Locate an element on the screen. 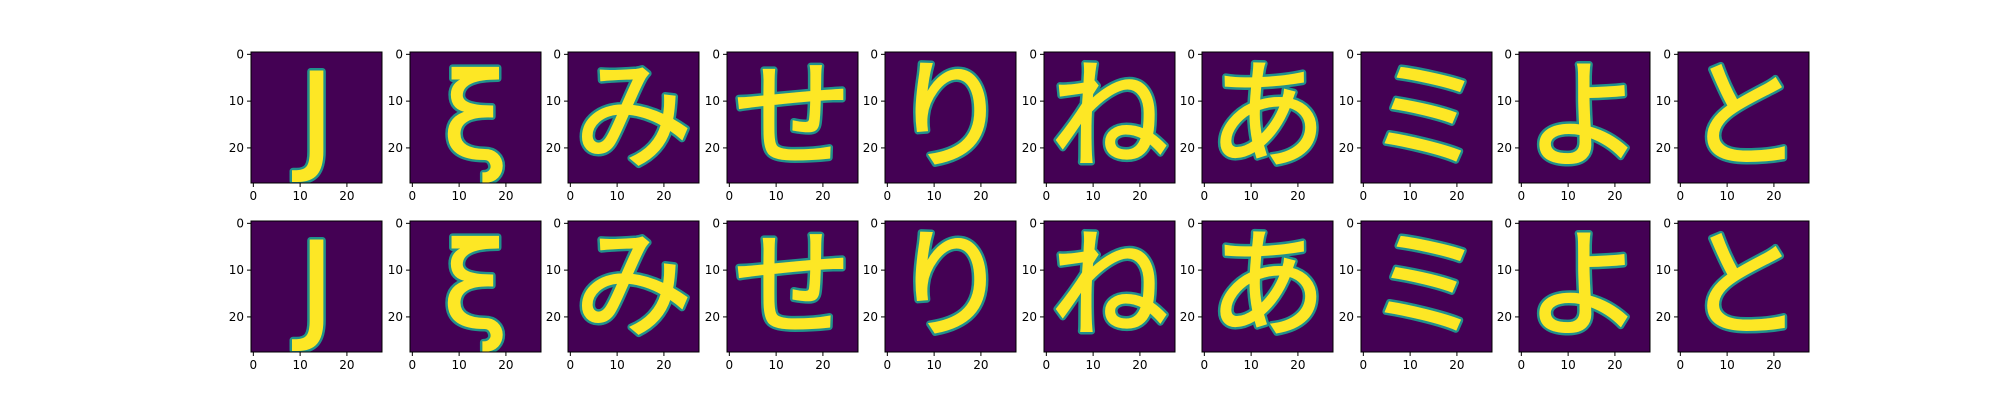 The image size is (2000, 400). panel-glyph-edge: ミ is located at coordinates (1426, 117).